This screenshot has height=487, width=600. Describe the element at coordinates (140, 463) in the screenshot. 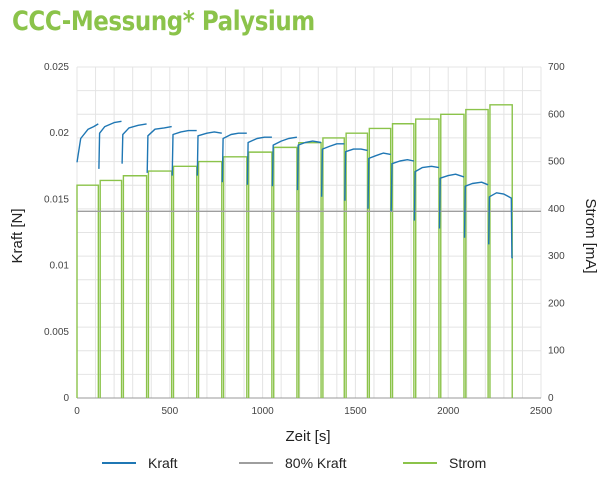

I see `legend-item-kraft: Kraft` at that location.